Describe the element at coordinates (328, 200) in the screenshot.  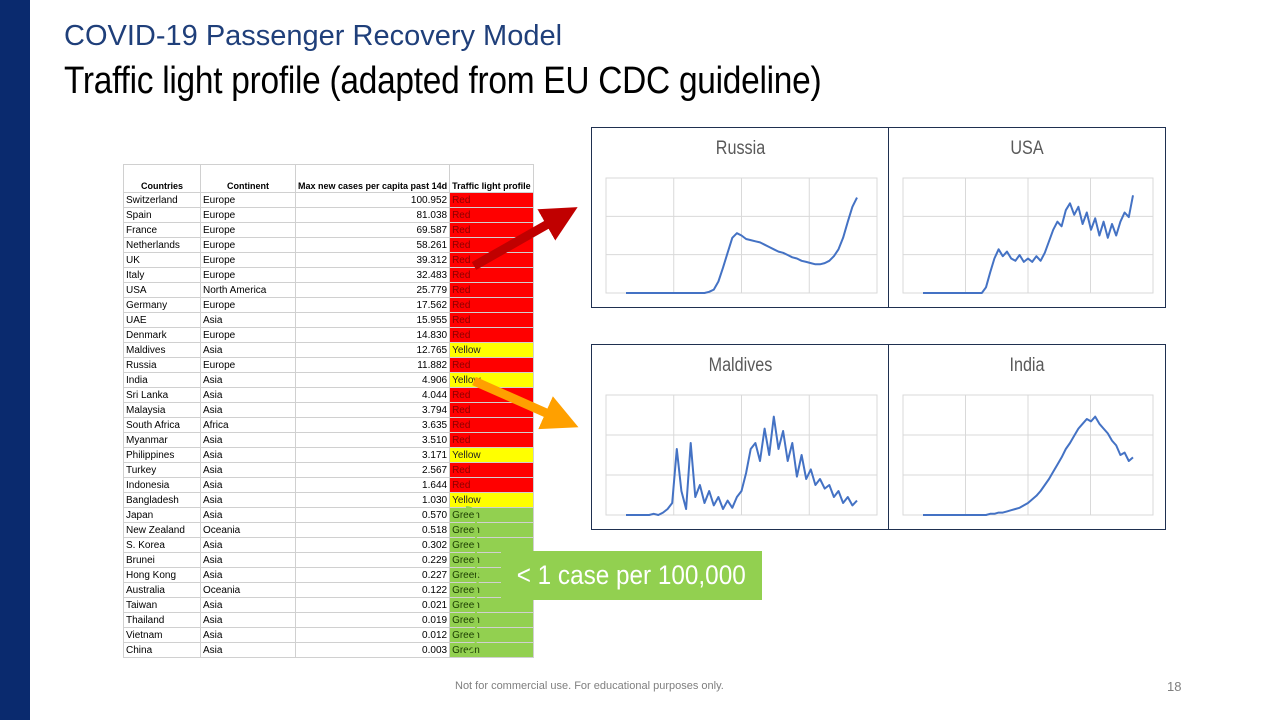
I see `table-row: Switzerland Europe 100.952 Red` at that location.